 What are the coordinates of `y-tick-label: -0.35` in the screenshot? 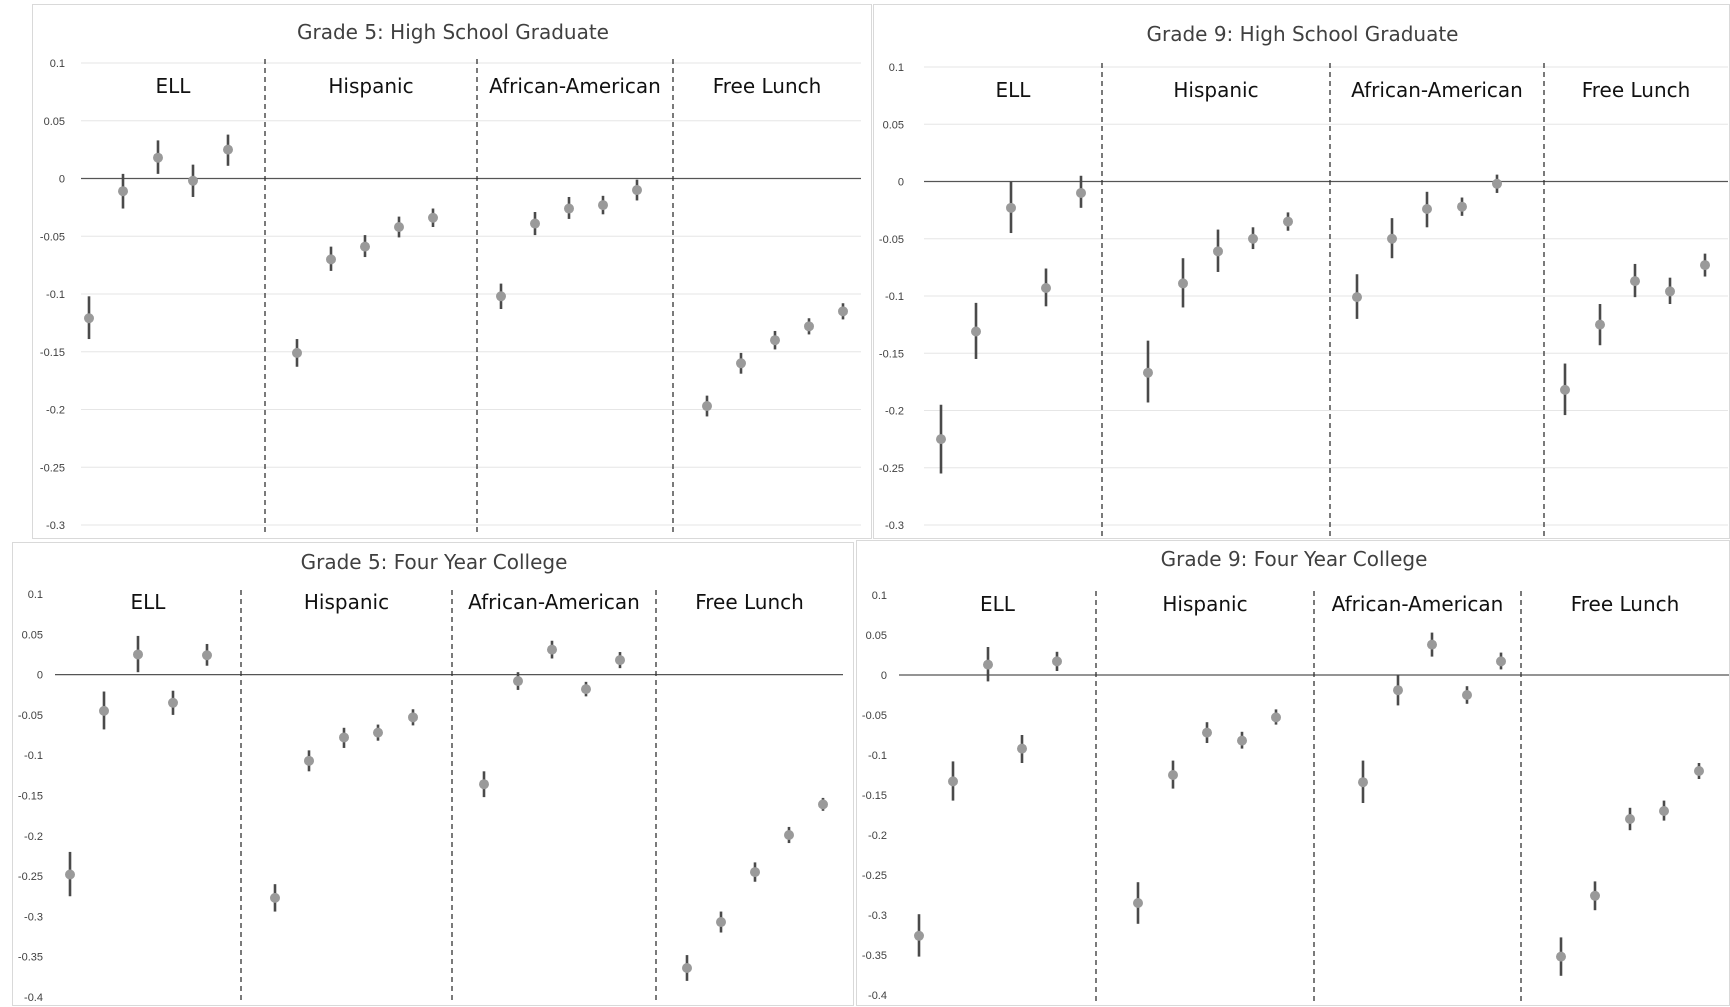 It's located at (874, 956).